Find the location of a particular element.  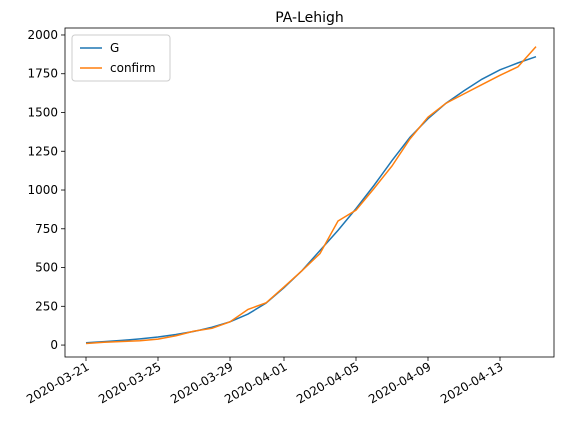

y-tick-label: 500 is located at coordinates (46, 268).